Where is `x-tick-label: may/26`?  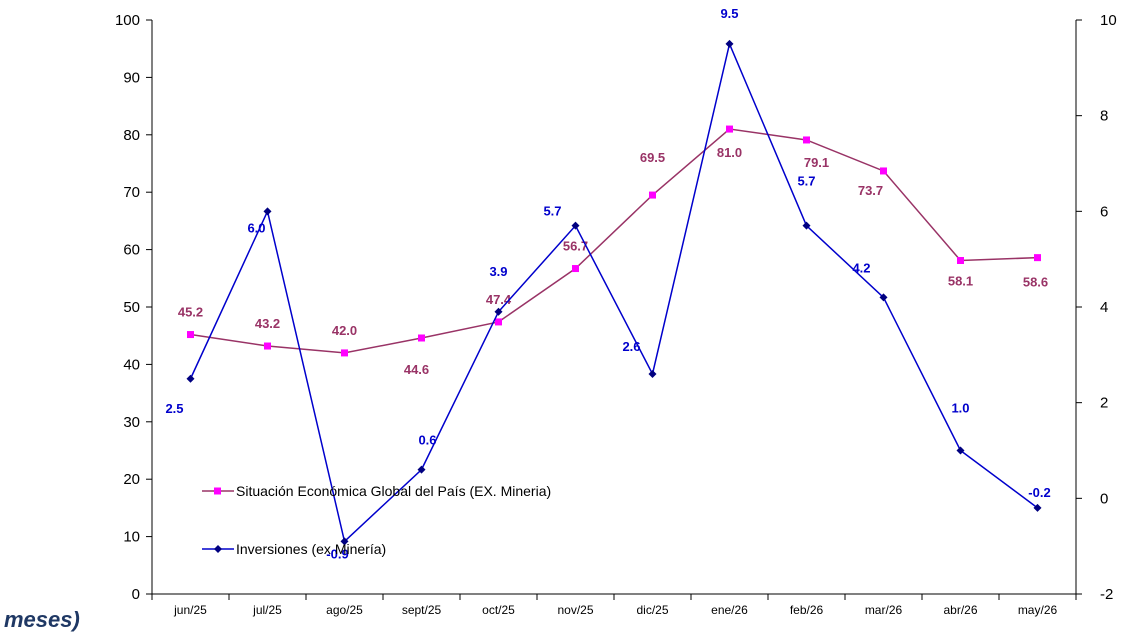 x-tick-label: may/26 is located at coordinates (1038, 610).